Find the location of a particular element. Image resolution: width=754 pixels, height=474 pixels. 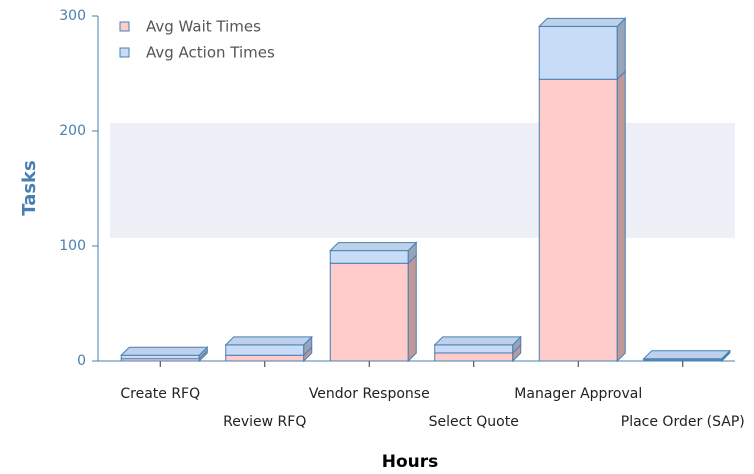

y-axis-label: Tasks is located at coordinates (29, 188).